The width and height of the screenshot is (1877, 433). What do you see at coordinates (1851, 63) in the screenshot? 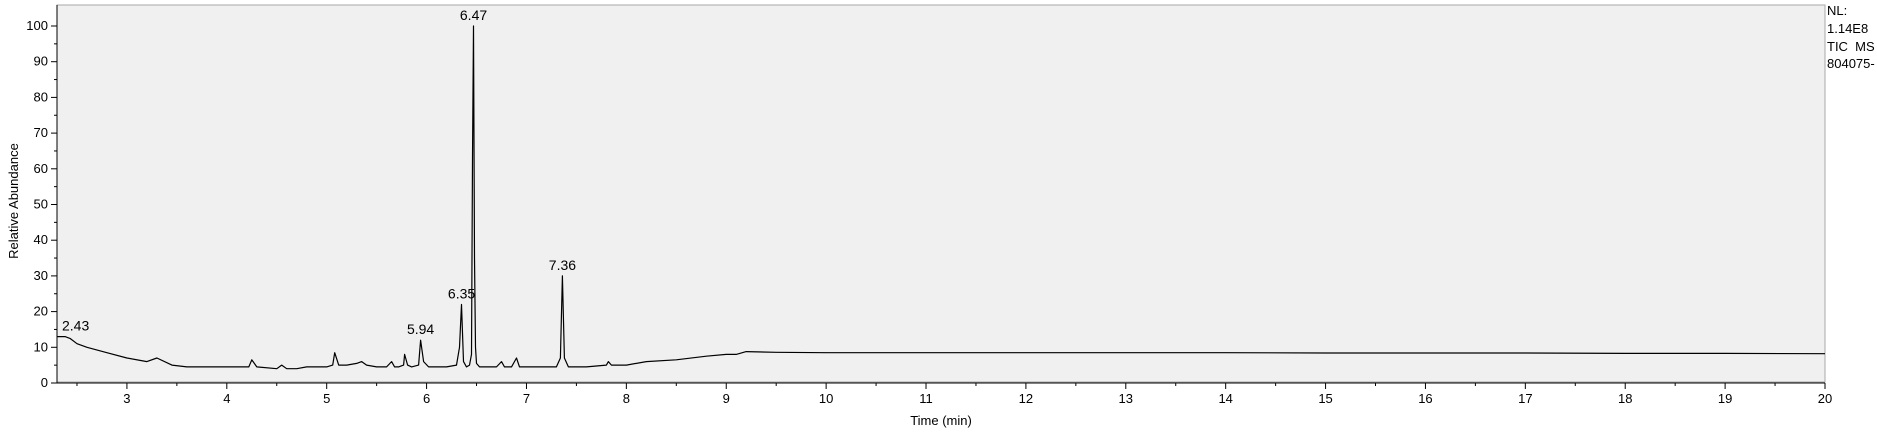
I see `info-line-sample-id: 804075-` at bounding box center [1851, 63].